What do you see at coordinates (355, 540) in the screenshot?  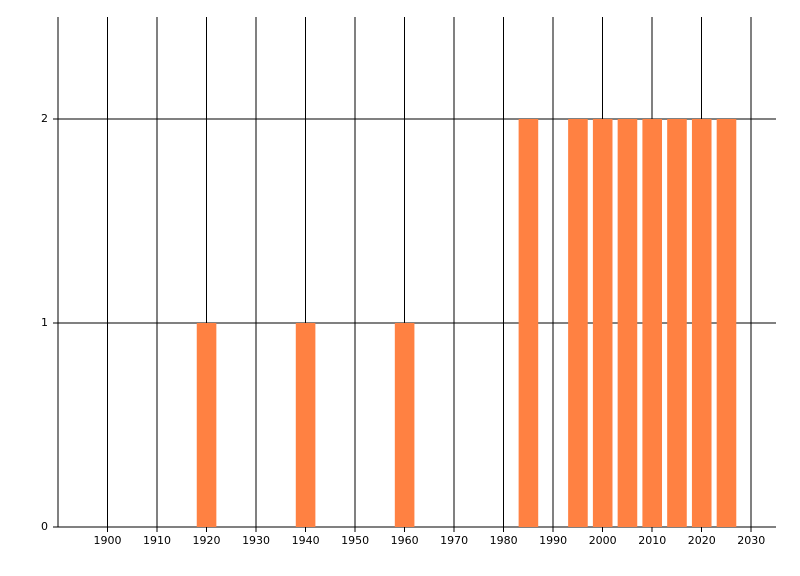 I see `x-tick-label: 1950` at bounding box center [355, 540].